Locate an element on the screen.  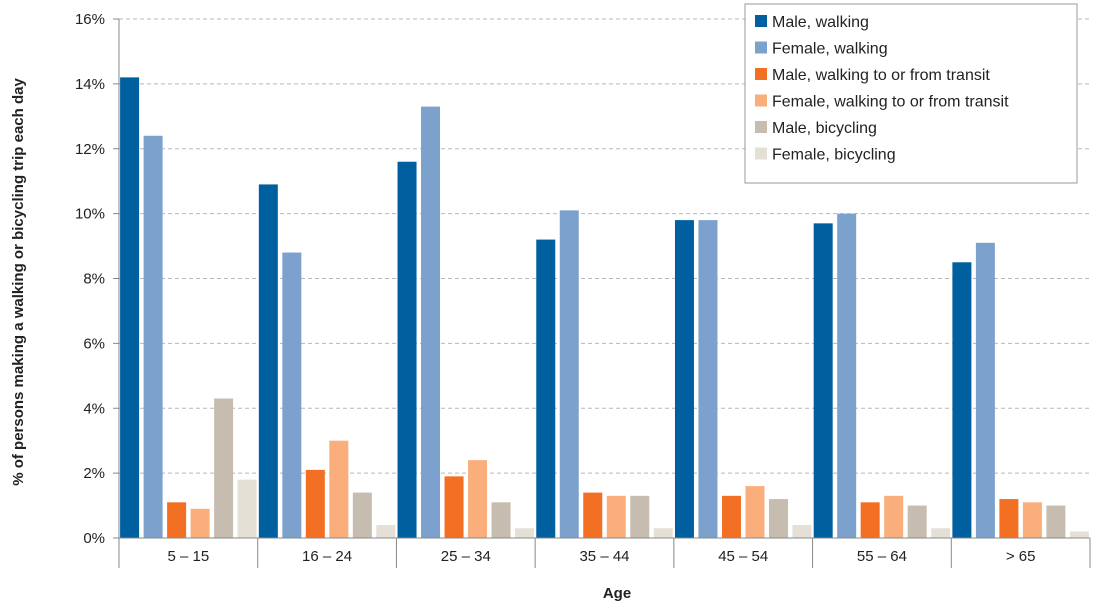
legend-entry: Male, walking to or from transit is located at coordinates (881, 75).